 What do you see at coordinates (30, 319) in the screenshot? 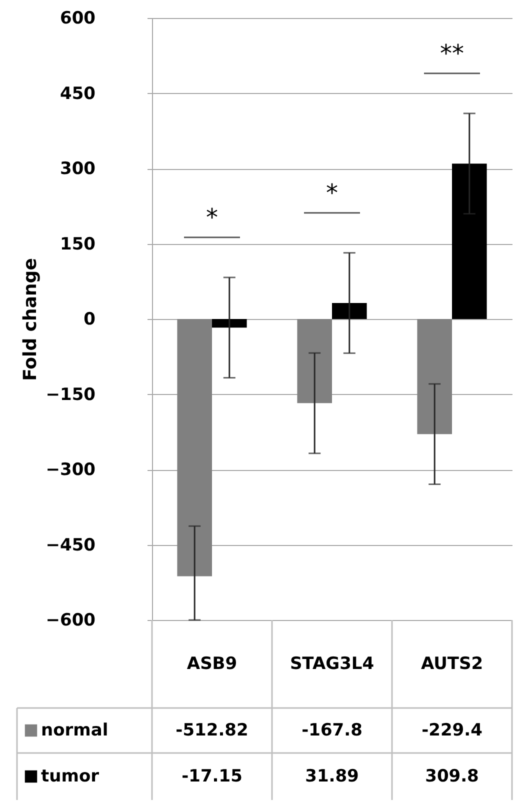
I see `y-axis-title: Fold change` at bounding box center [30, 319].